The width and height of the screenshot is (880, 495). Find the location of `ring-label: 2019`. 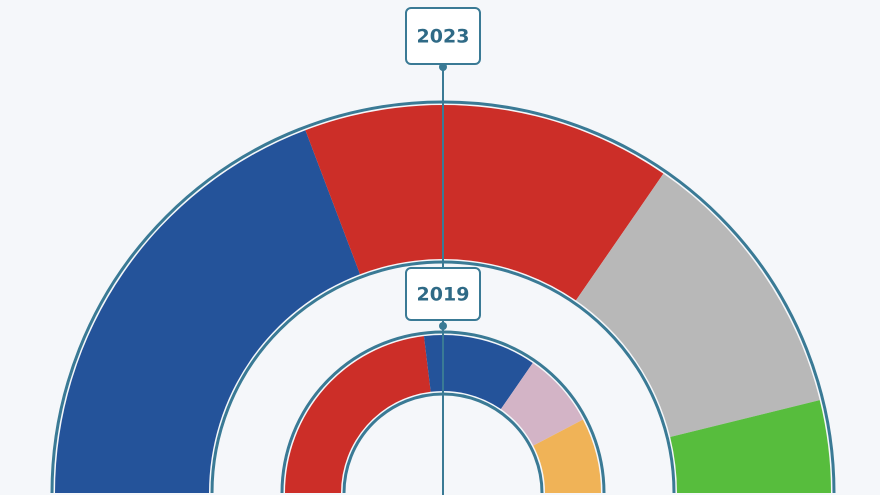

ring-label: 2019 is located at coordinates (443, 295).